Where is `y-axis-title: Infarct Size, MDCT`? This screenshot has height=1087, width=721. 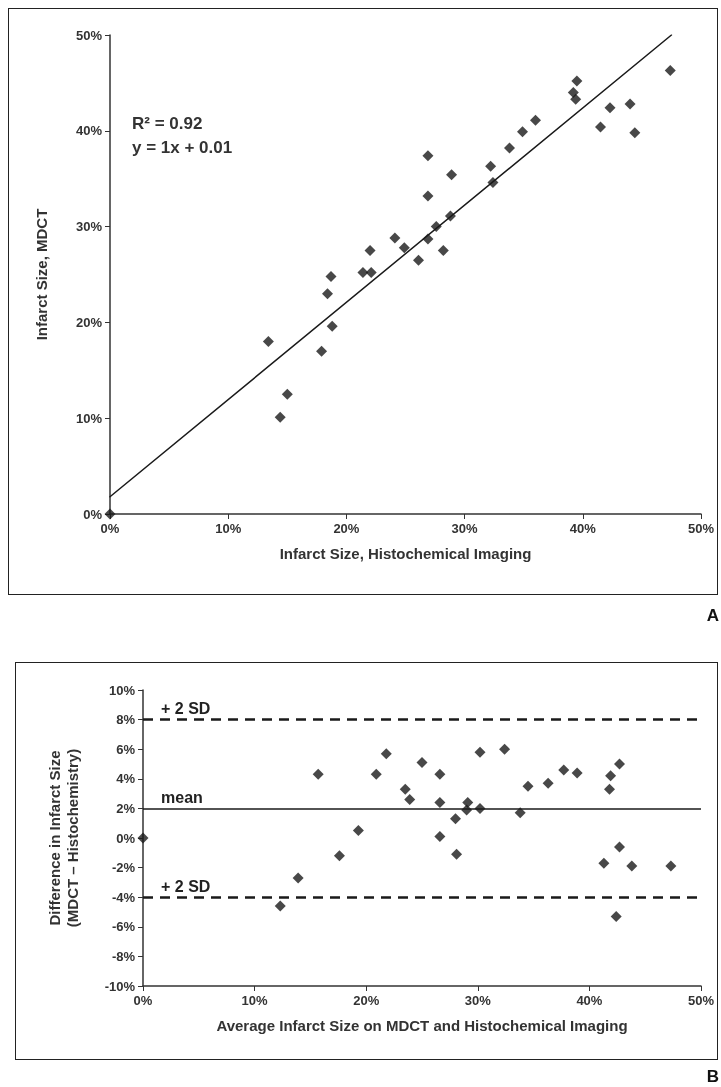
y-axis-title: Infarct Size, MDCT is located at coordinates (41, 274).